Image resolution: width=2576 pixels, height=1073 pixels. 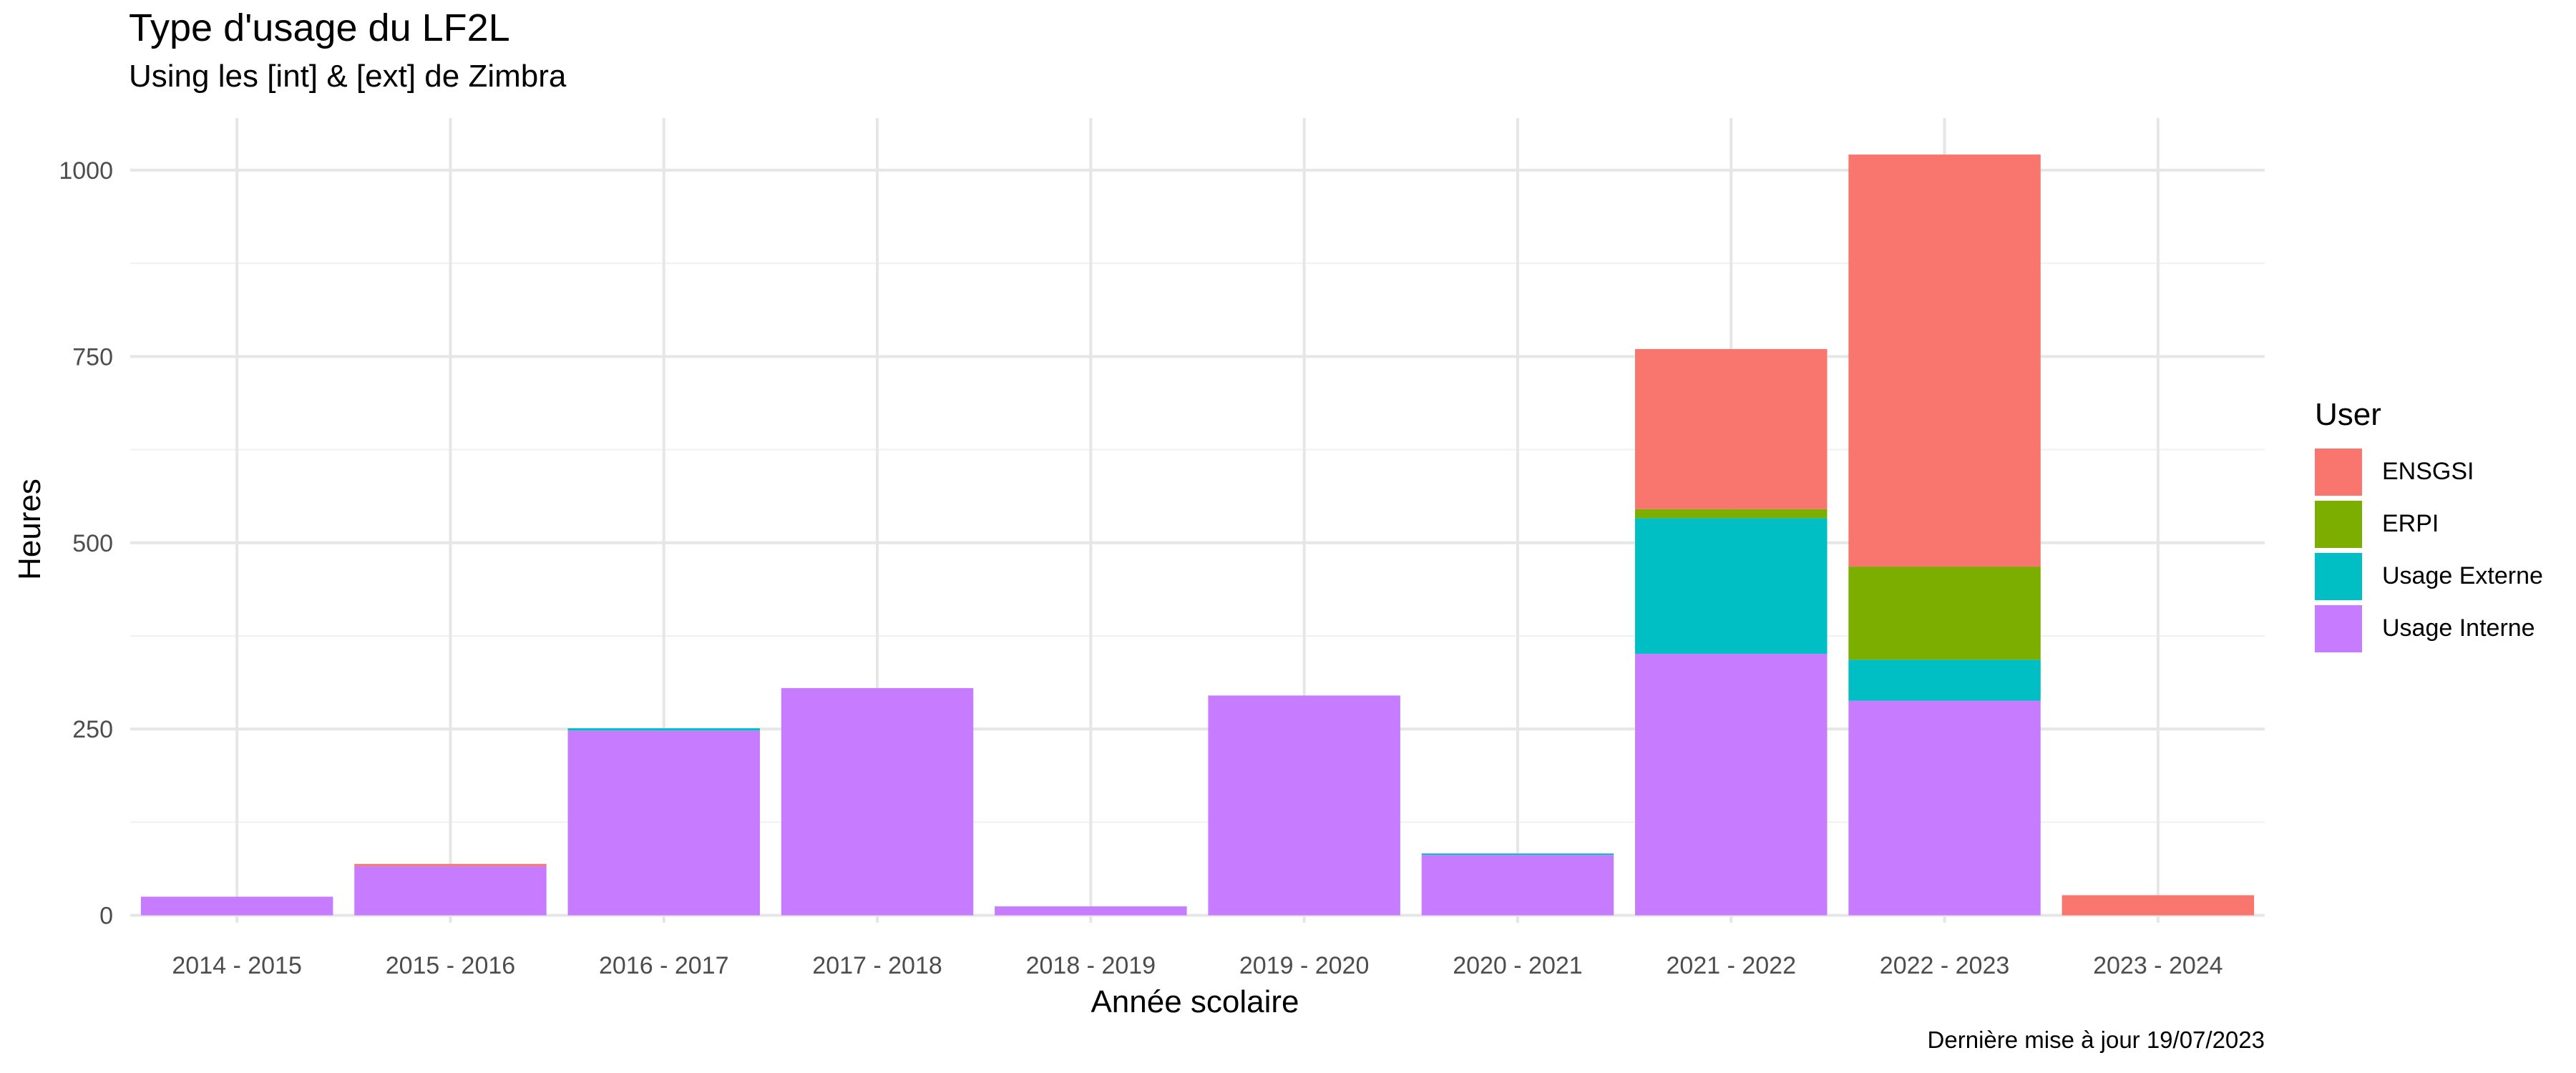 I want to click on x-tick-label: 2023 - 2024, so click(x=2158, y=965).